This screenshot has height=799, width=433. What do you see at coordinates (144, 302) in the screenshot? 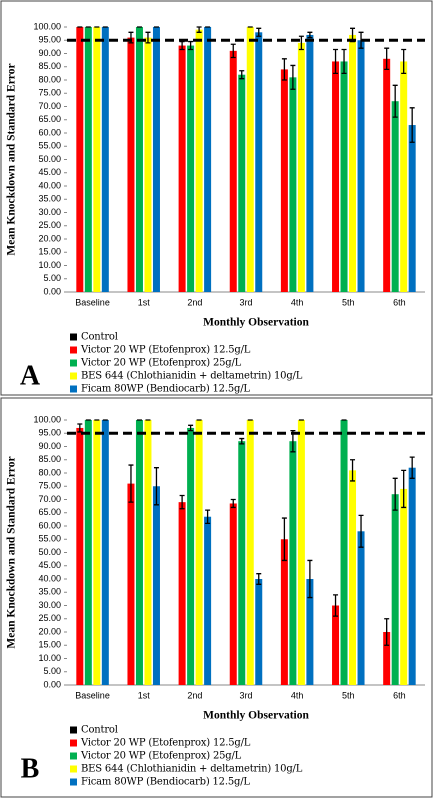
I see `x-tick-label: 1st` at bounding box center [144, 302].